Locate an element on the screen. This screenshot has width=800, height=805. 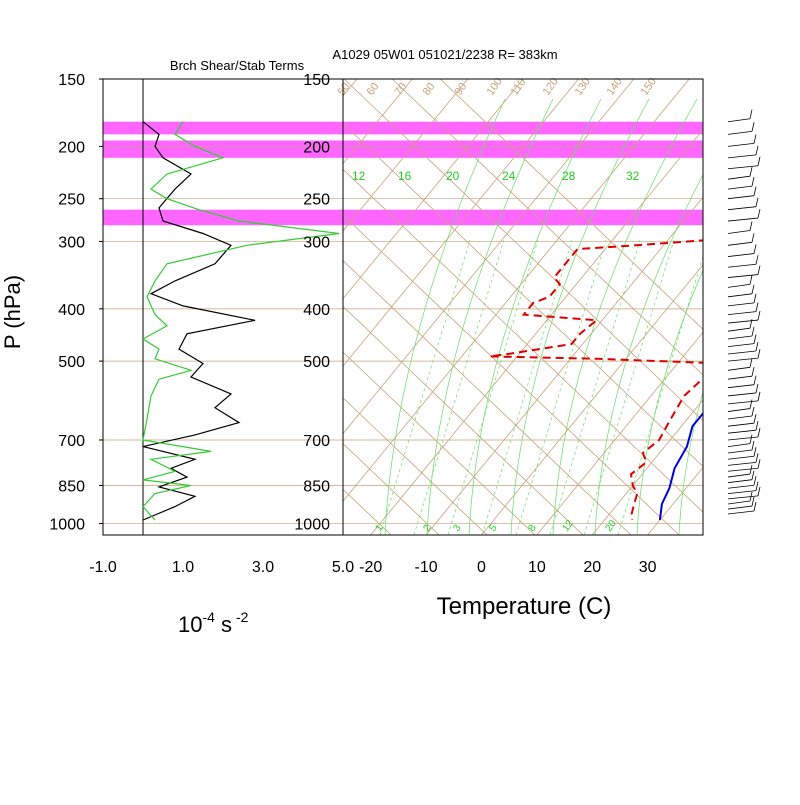
left-series-group is located at coordinates (240, 321).